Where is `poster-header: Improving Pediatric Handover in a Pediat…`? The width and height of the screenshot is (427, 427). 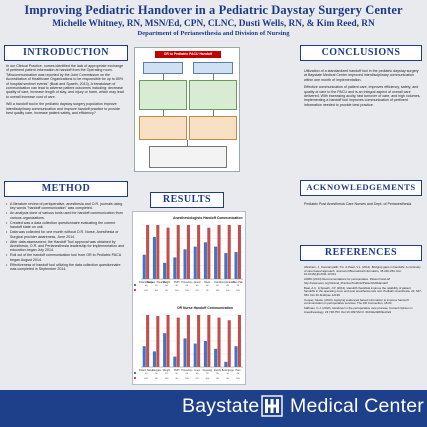
poster-header: Improving Pediatric Handover in a Pediat… is located at coordinates (213, 22).